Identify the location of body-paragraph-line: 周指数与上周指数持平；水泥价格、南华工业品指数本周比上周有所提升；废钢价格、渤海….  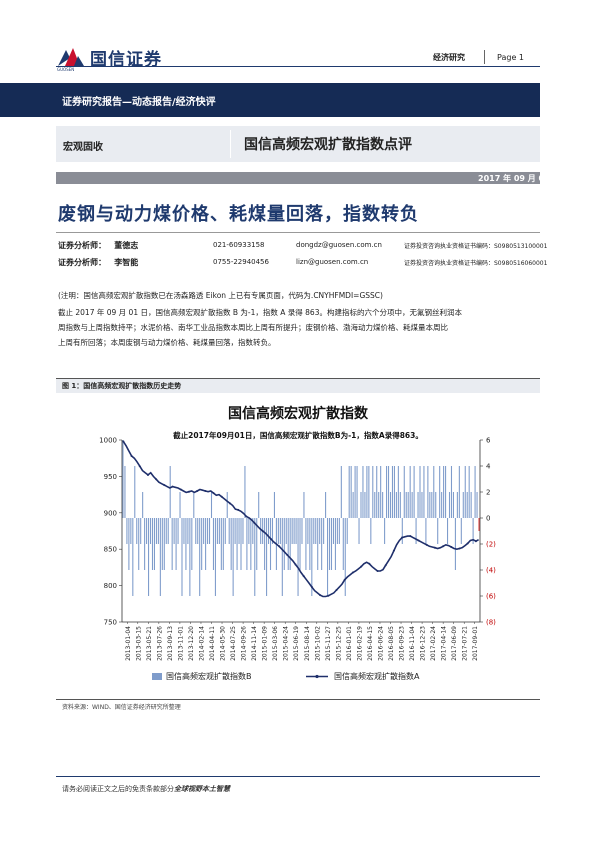
(253, 327).